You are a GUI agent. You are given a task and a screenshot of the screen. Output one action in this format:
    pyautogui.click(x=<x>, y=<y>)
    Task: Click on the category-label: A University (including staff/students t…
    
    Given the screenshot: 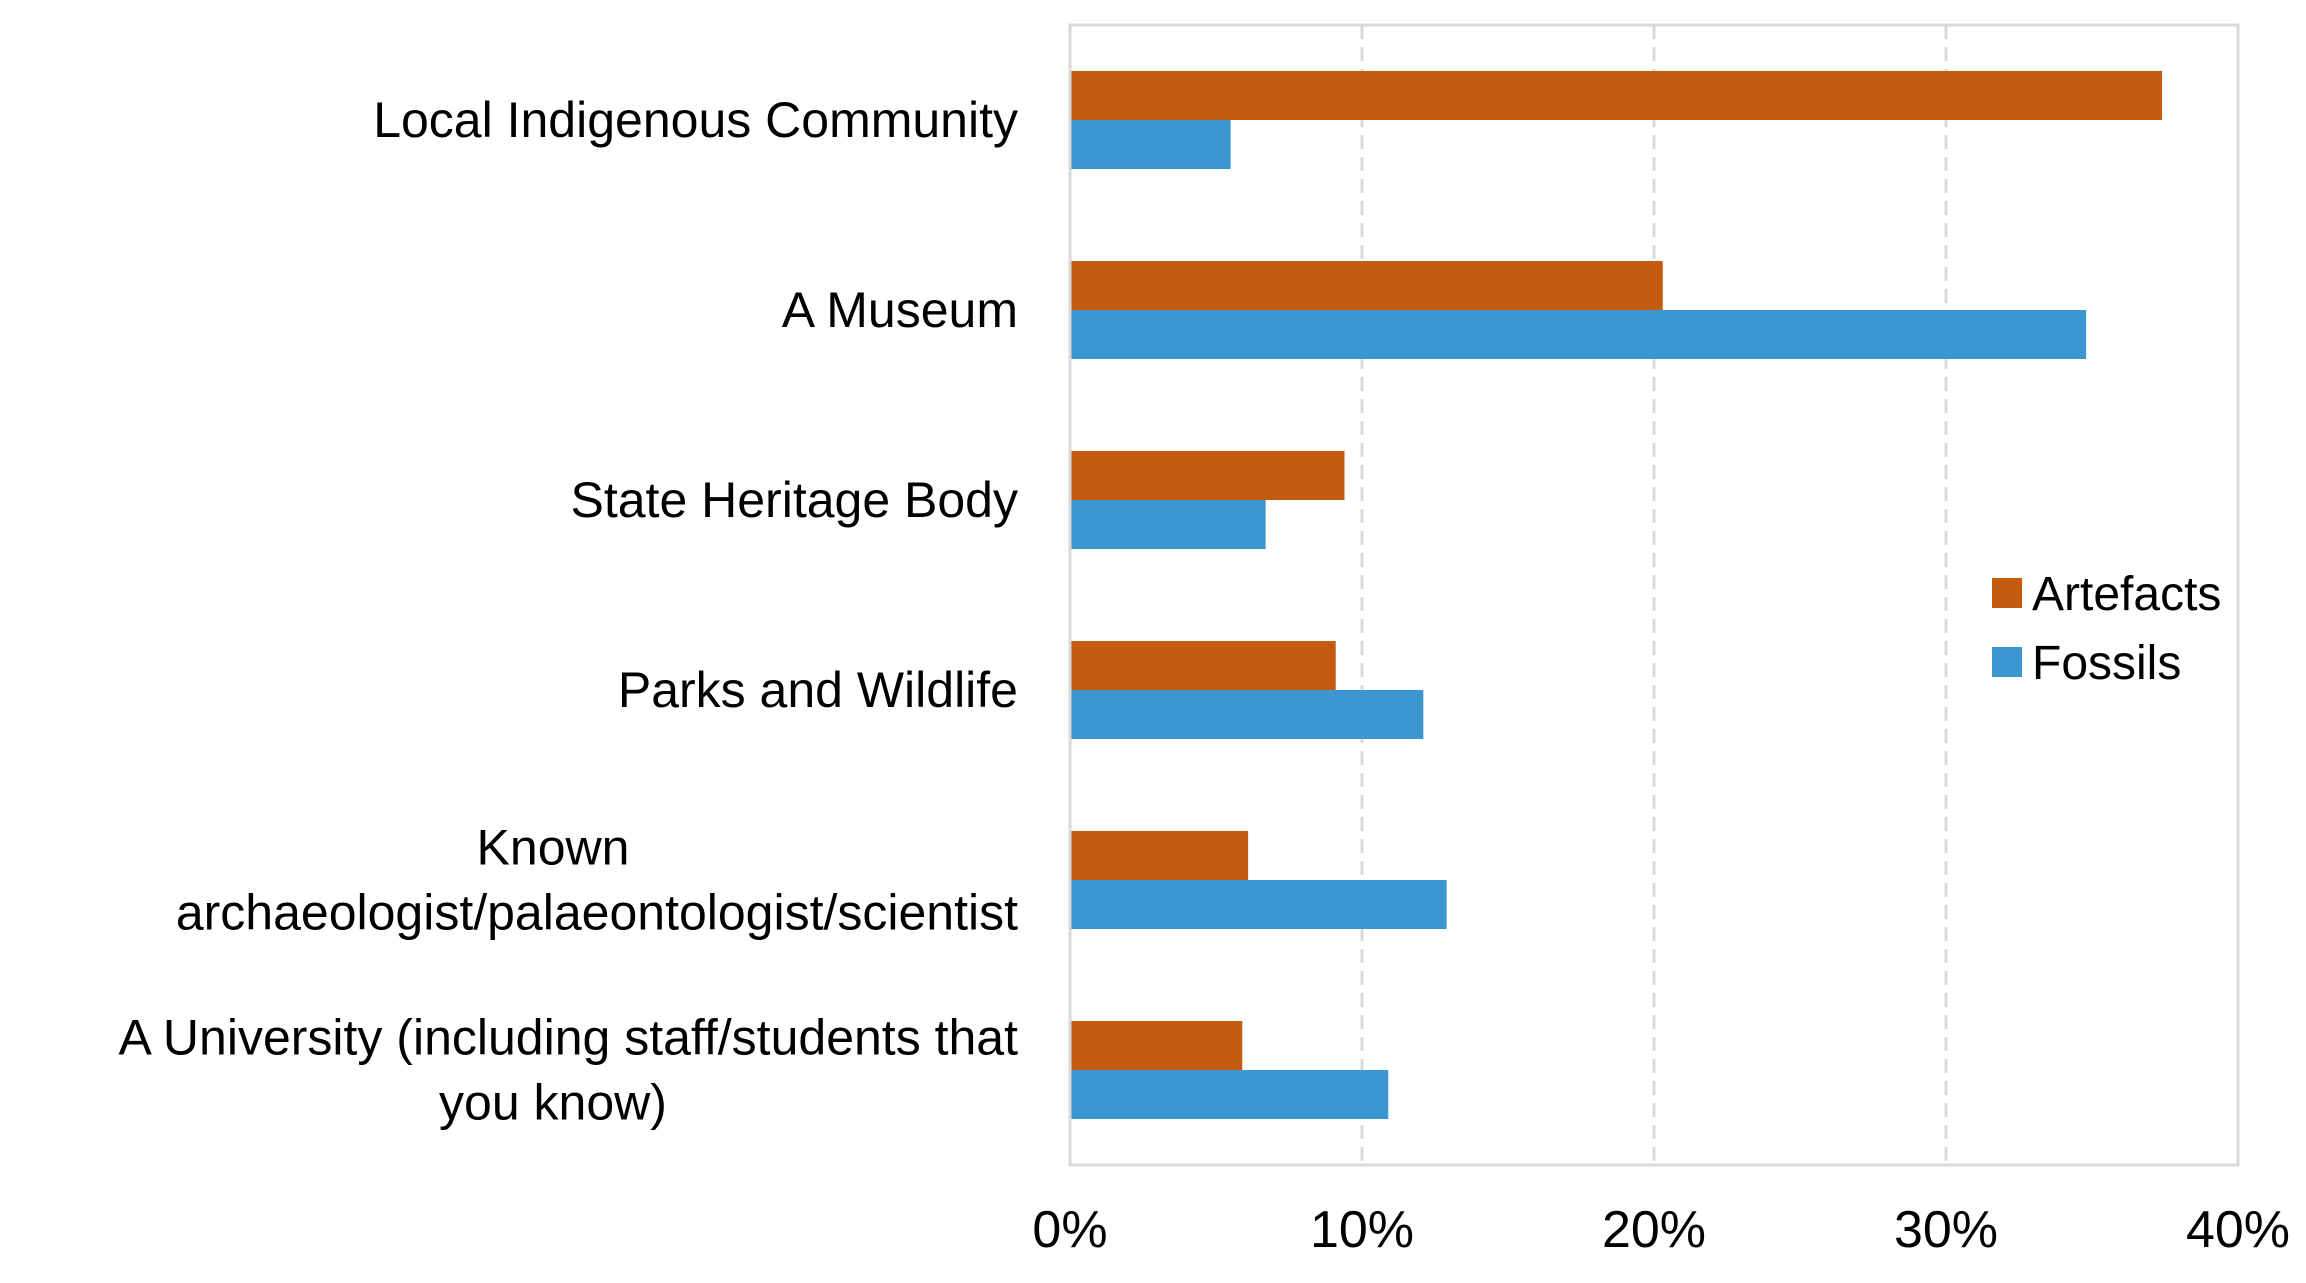 What is the action you would take?
    pyautogui.click(x=568, y=1070)
    